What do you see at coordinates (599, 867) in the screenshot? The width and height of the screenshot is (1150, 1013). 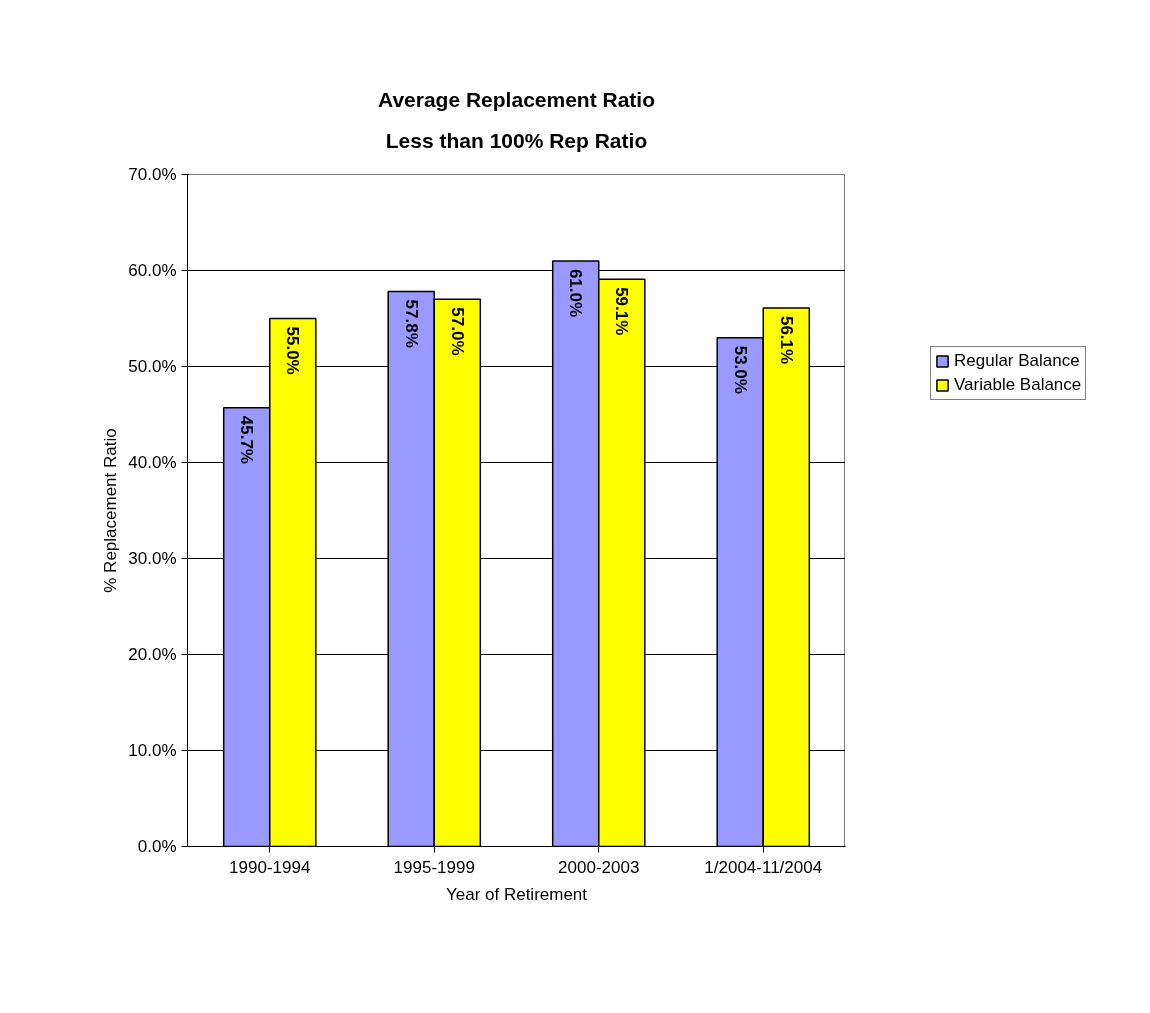 I see `x-tick-label: 2000-2003` at bounding box center [599, 867].